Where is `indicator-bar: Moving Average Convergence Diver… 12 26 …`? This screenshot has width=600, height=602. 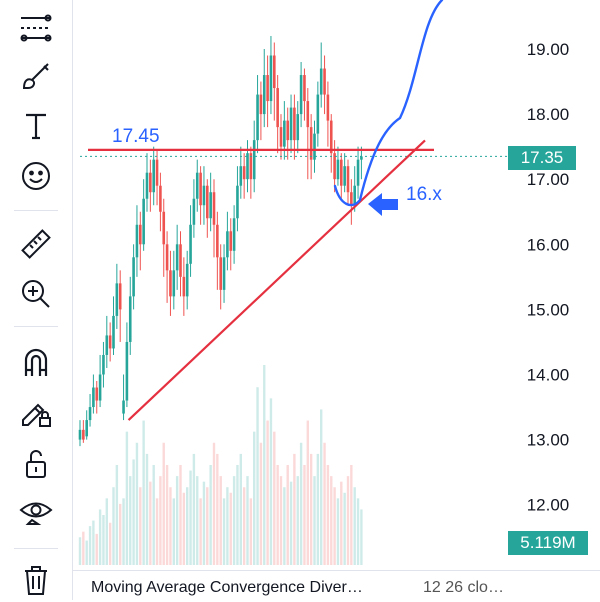 indicator-bar: Moving Average Convergence Diver… 12 26 … is located at coordinates (336, 585).